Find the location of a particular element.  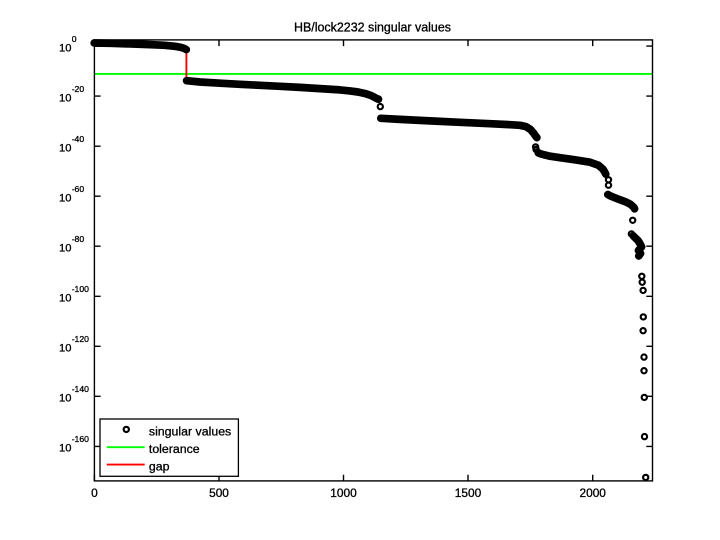

svg-text: -140 is located at coordinates (80, 389).